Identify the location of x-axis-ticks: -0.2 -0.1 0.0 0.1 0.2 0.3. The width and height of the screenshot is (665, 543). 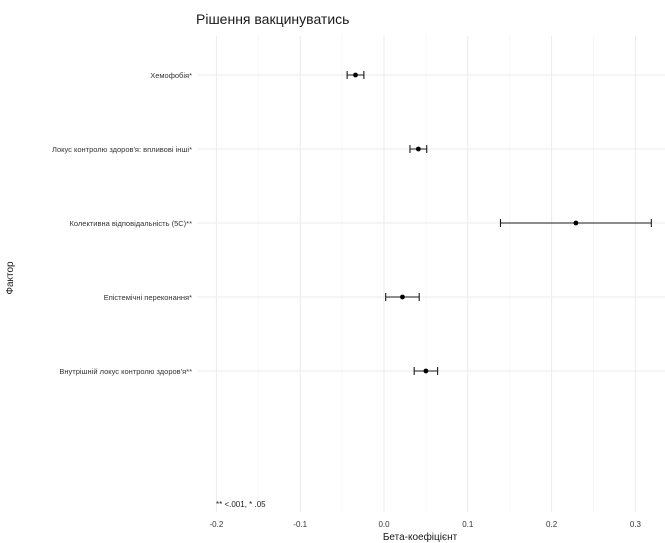
(426, 524).